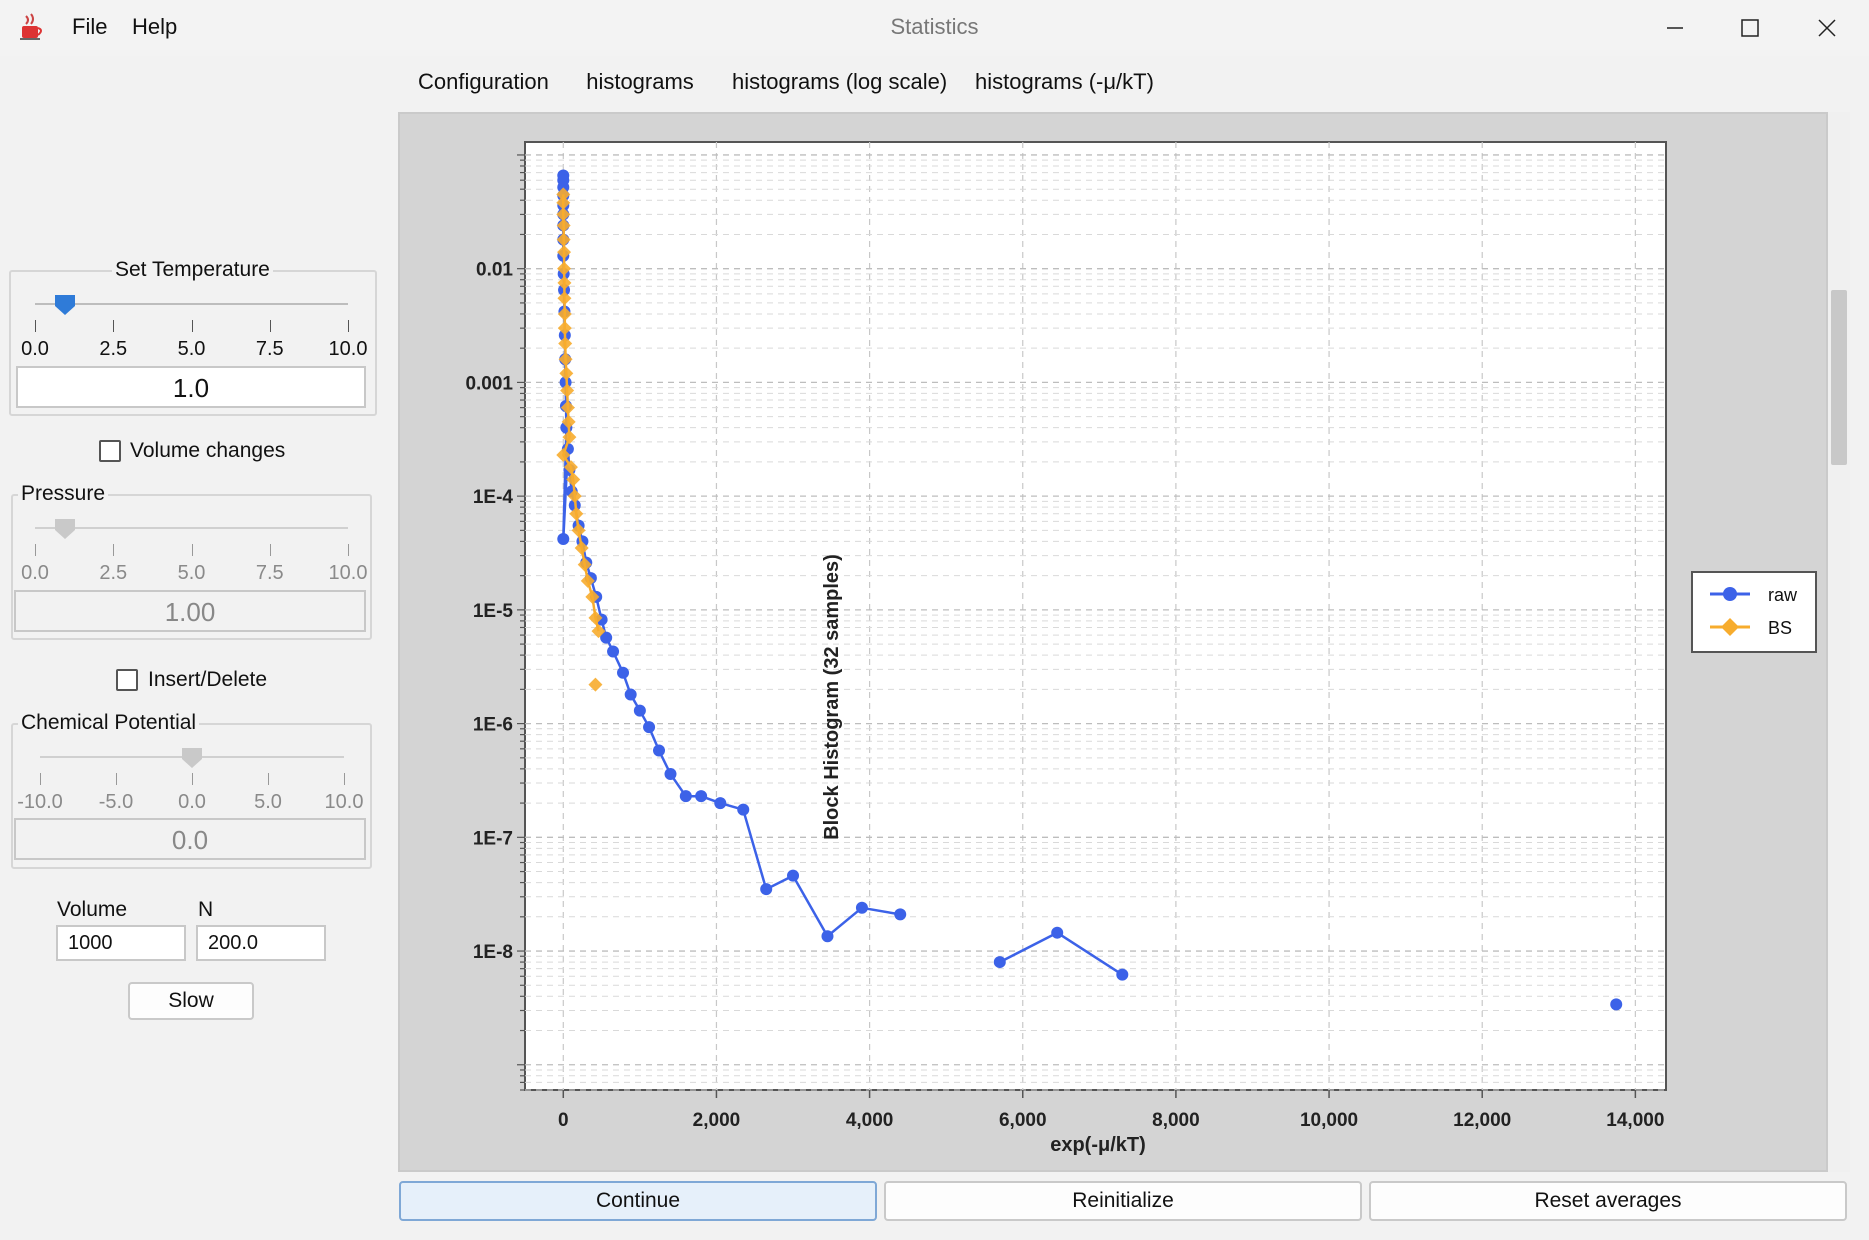 This screenshot has width=1869, height=1240. Describe the element at coordinates (35, 349) in the screenshot. I see `temperature-tick-label: 0.0` at that location.